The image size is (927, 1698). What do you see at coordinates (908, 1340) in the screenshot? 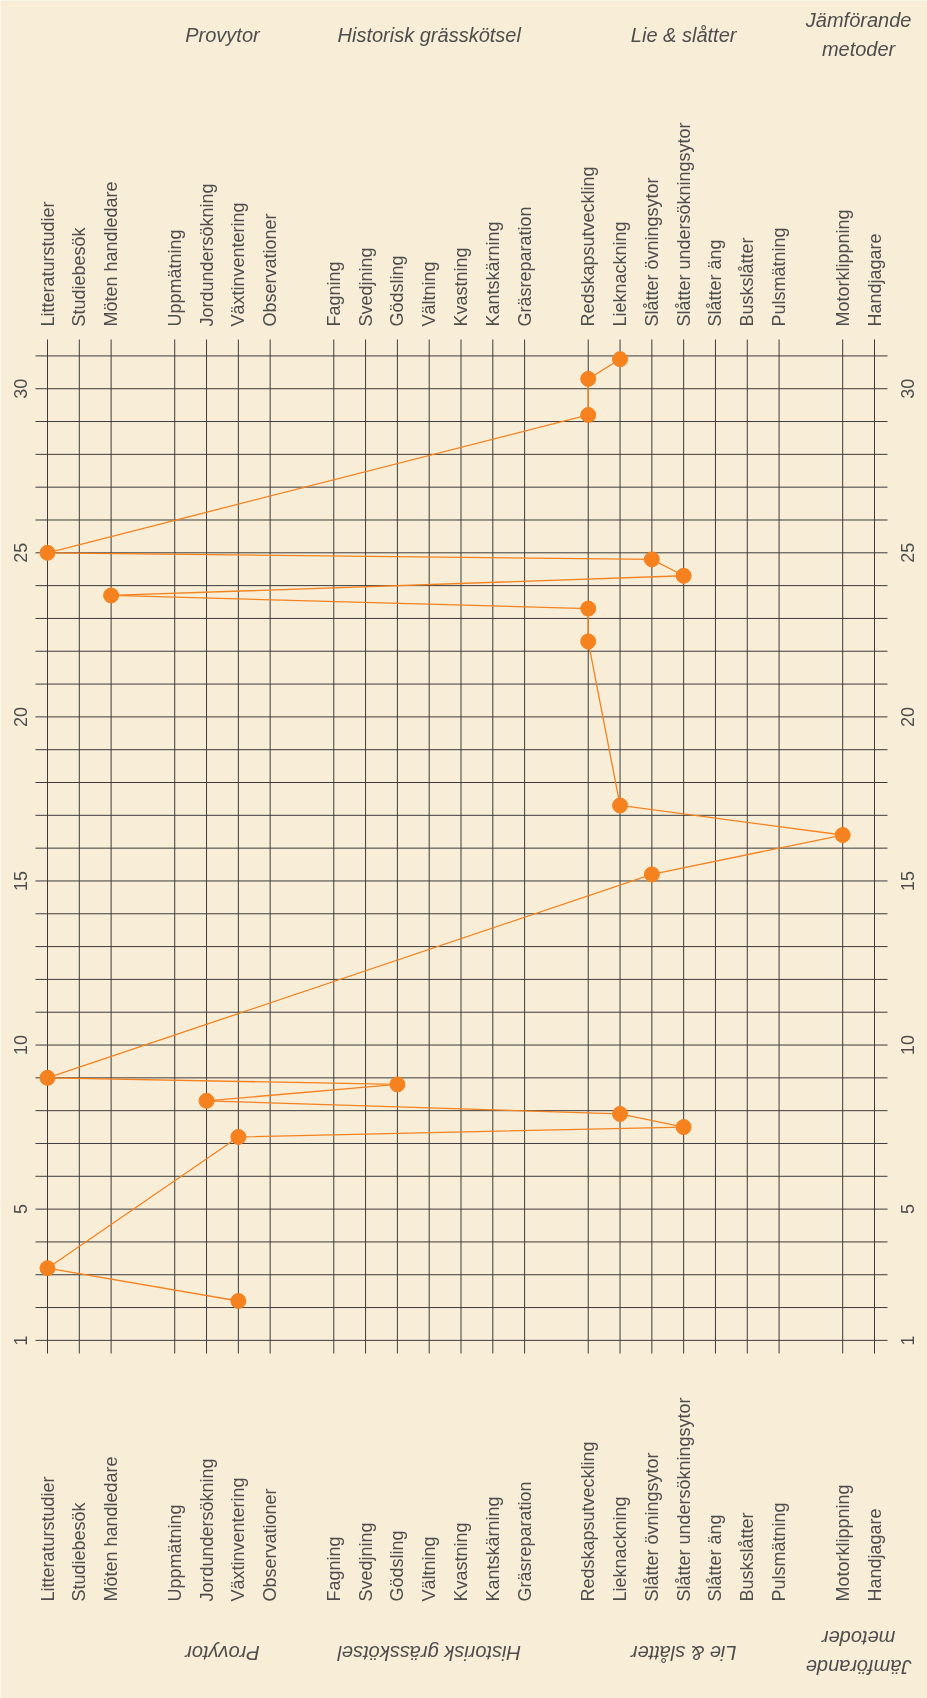
I see `y2-tick-label: 1` at bounding box center [908, 1340].